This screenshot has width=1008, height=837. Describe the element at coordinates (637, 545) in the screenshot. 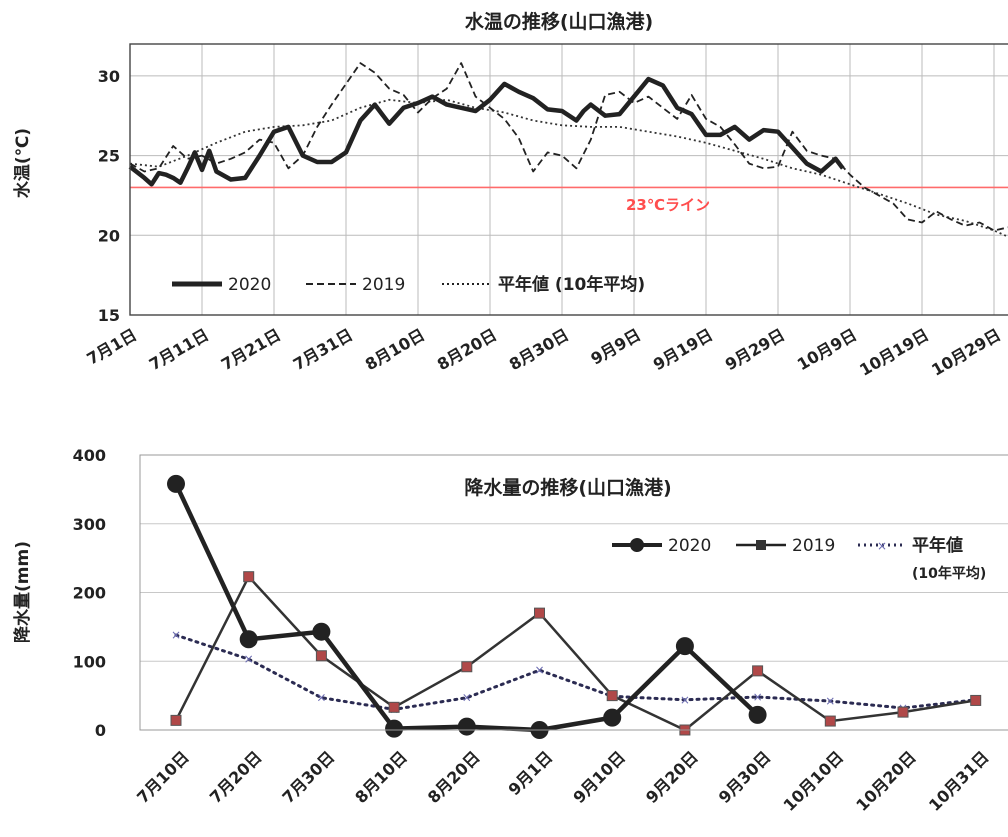

I see `rain-legend-2020-marker` at that location.